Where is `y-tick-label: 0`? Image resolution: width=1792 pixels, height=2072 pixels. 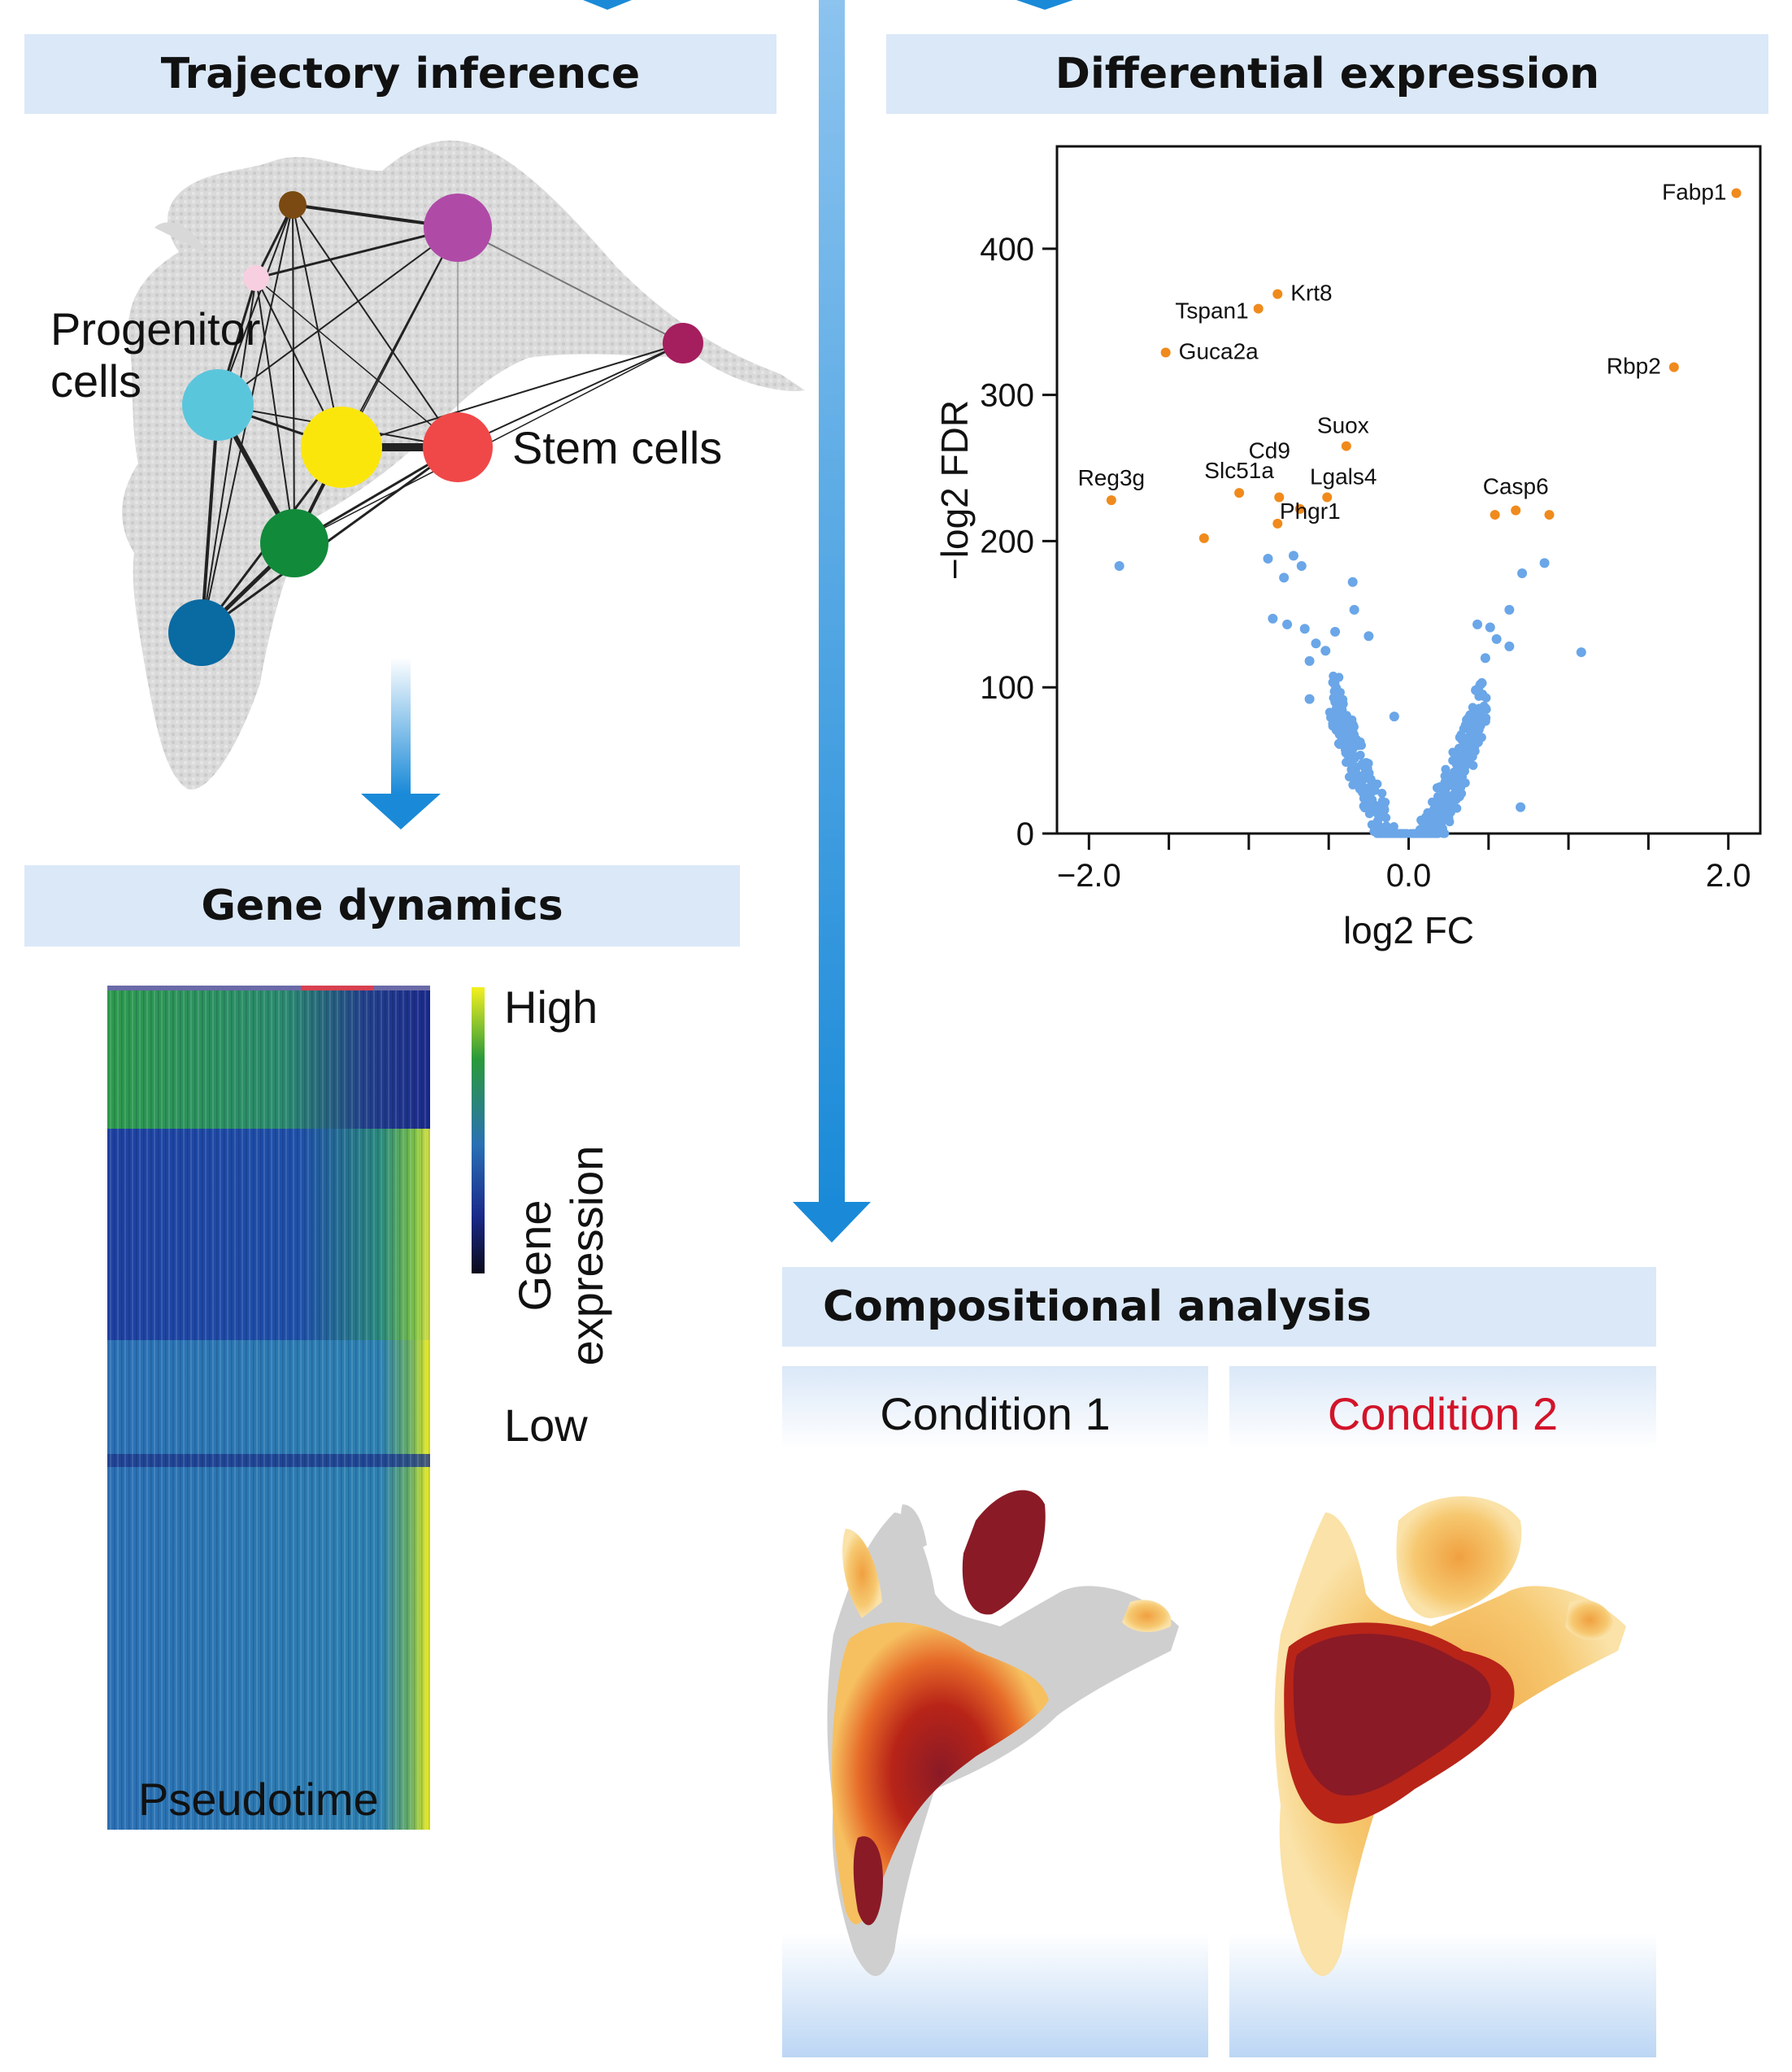 y-tick-label: 0 is located at coordinates (1025, 834).